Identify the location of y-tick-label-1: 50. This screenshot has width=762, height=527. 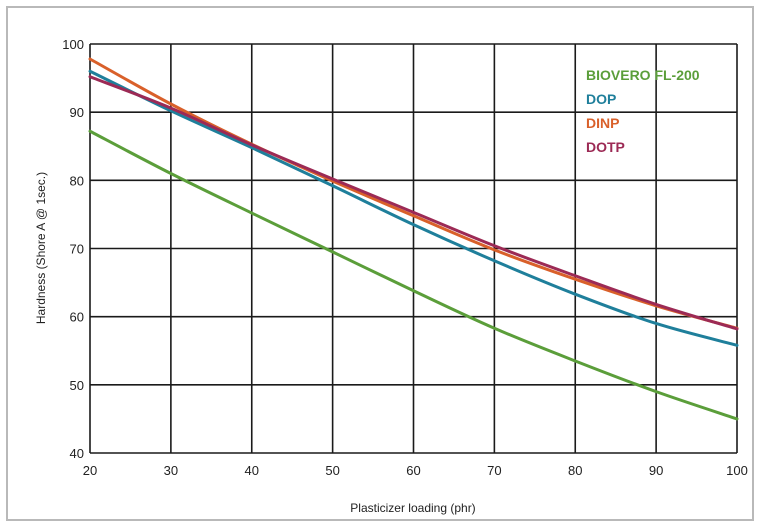
(77, 385).